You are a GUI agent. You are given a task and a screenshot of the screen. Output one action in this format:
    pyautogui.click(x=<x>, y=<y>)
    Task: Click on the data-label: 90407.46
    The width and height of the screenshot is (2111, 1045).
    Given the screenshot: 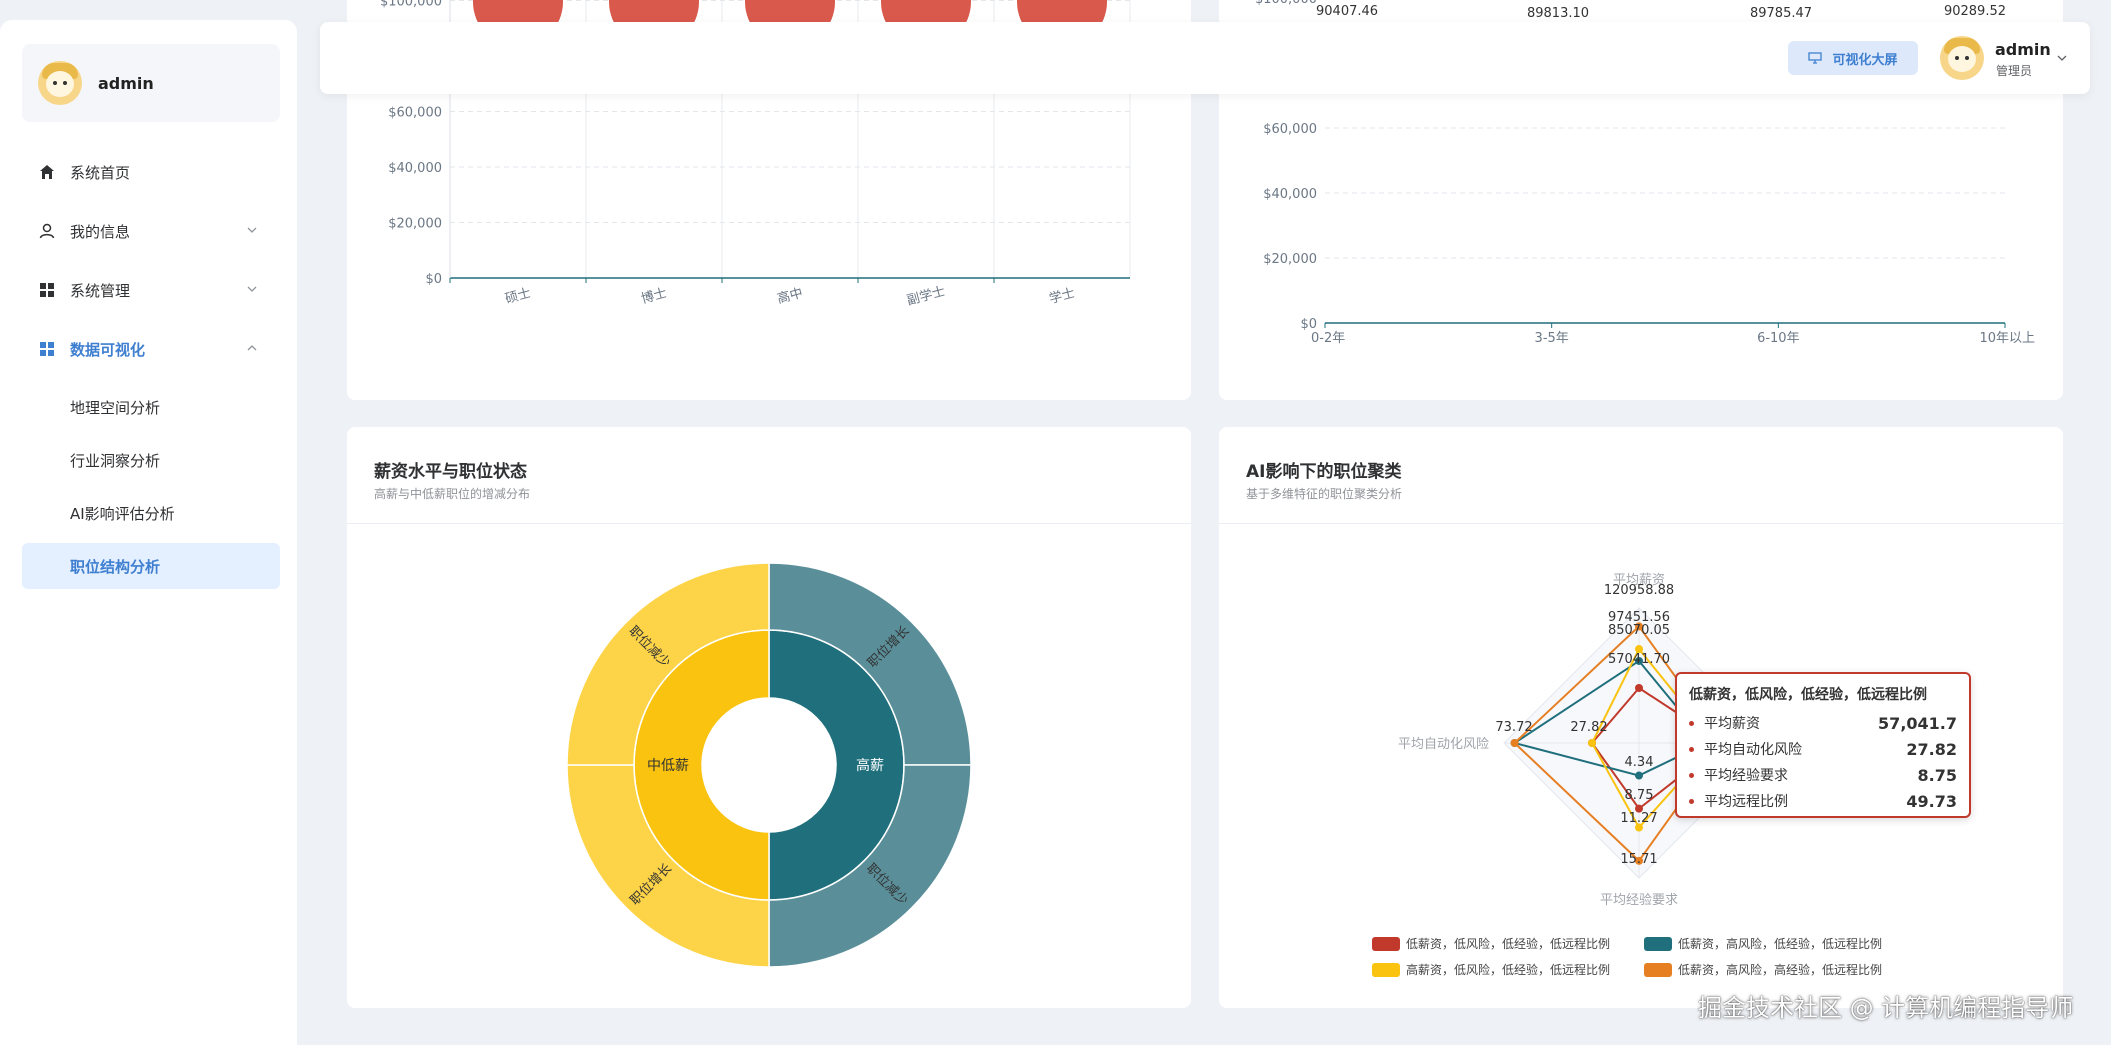 What is the action you would take?
    pyautogui.click(x=1347, y=11)
    